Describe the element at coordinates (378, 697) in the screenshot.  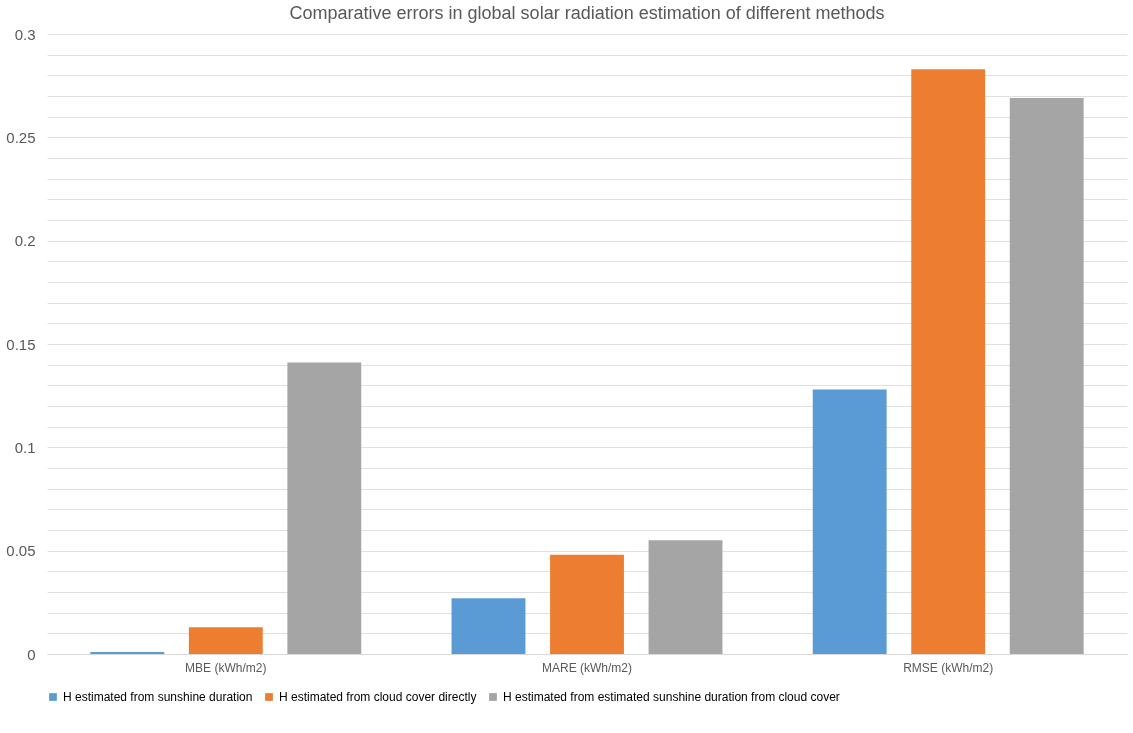
I see `legend-label: H estimated from cloud cover directly` at that location.